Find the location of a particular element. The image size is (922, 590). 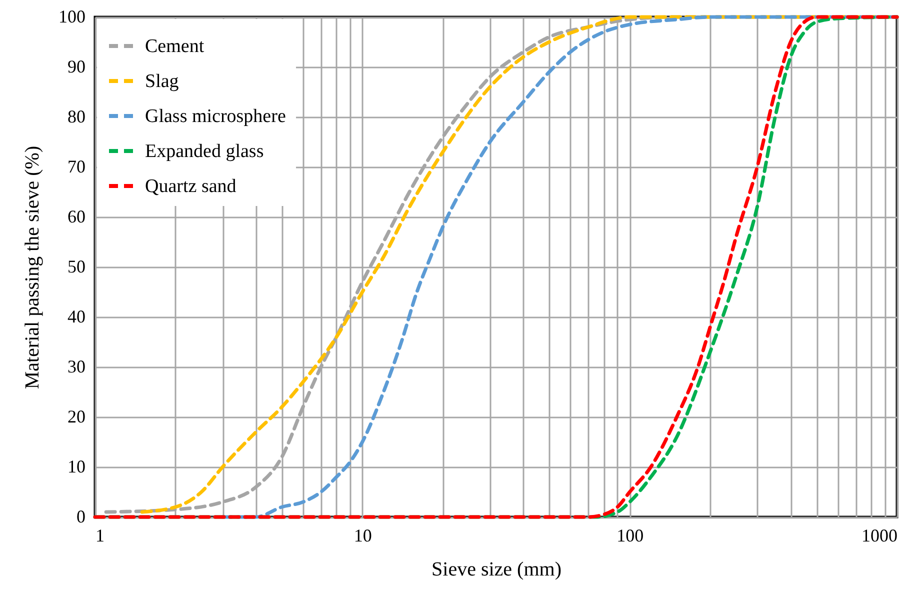

y-tick-label: 90 is located at coordinates (77, 66).